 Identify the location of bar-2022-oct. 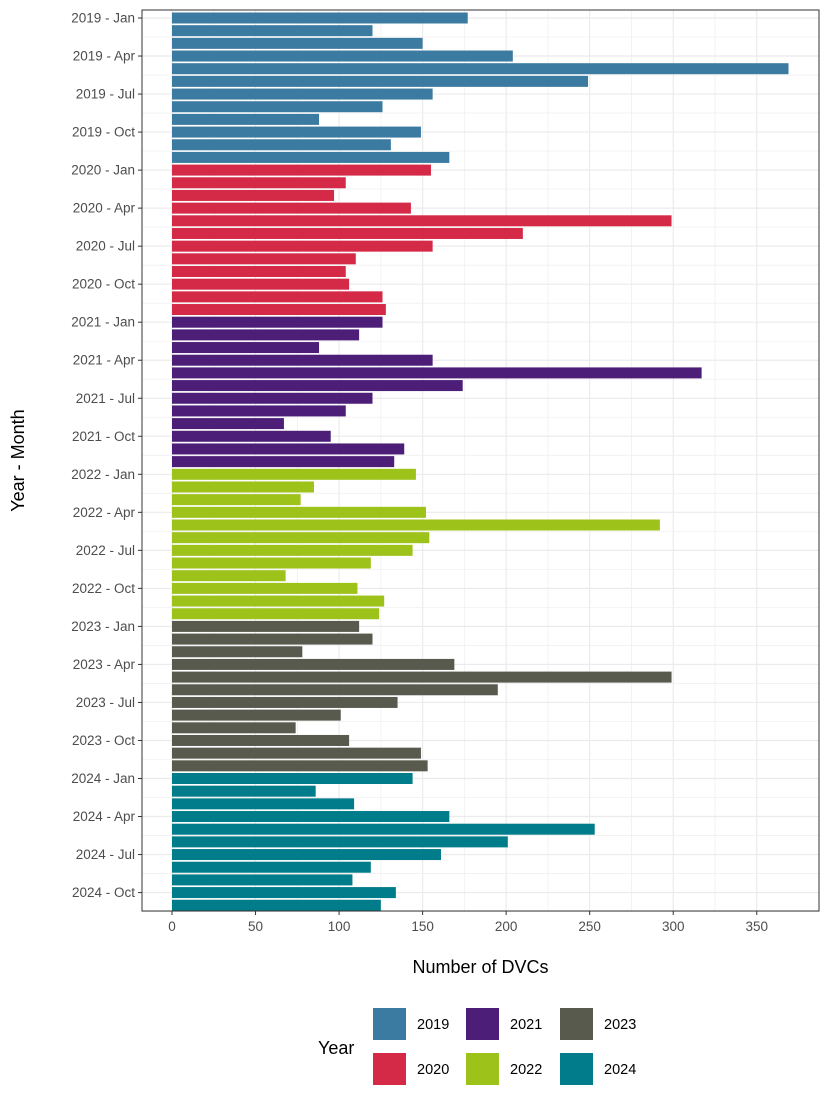
(265, 588).